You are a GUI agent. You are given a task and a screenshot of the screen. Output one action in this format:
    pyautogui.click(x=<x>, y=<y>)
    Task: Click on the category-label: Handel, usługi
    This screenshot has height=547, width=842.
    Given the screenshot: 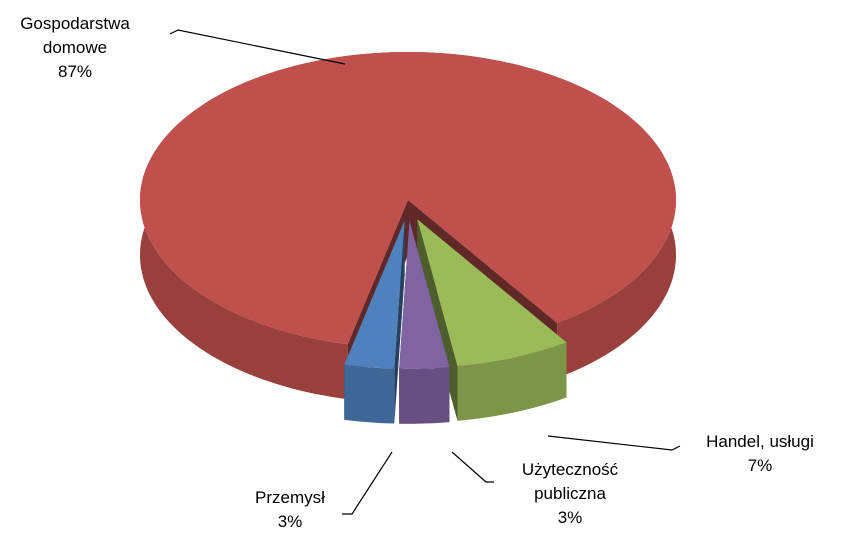 What is the action you would take?
    pyautogui.click(x=760, y=441)
    